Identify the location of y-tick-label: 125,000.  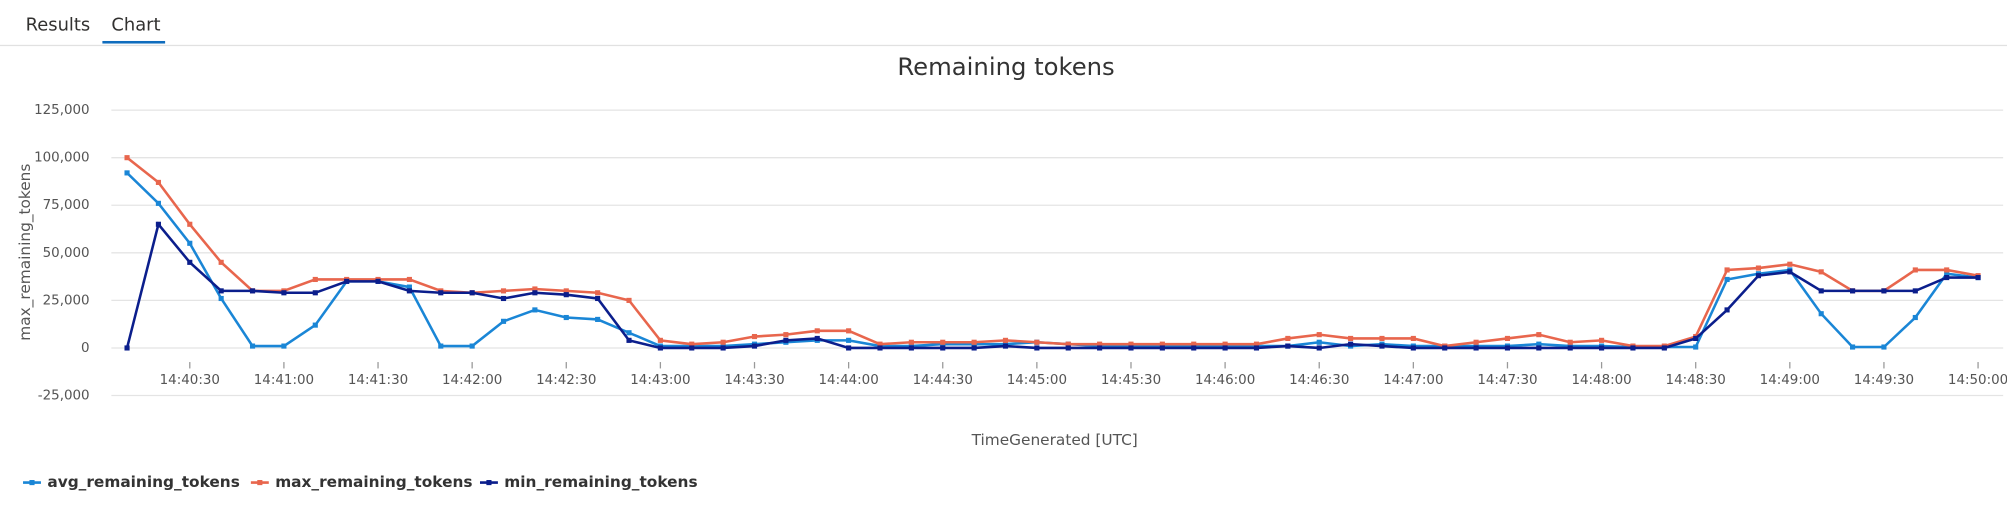
(62, 110).